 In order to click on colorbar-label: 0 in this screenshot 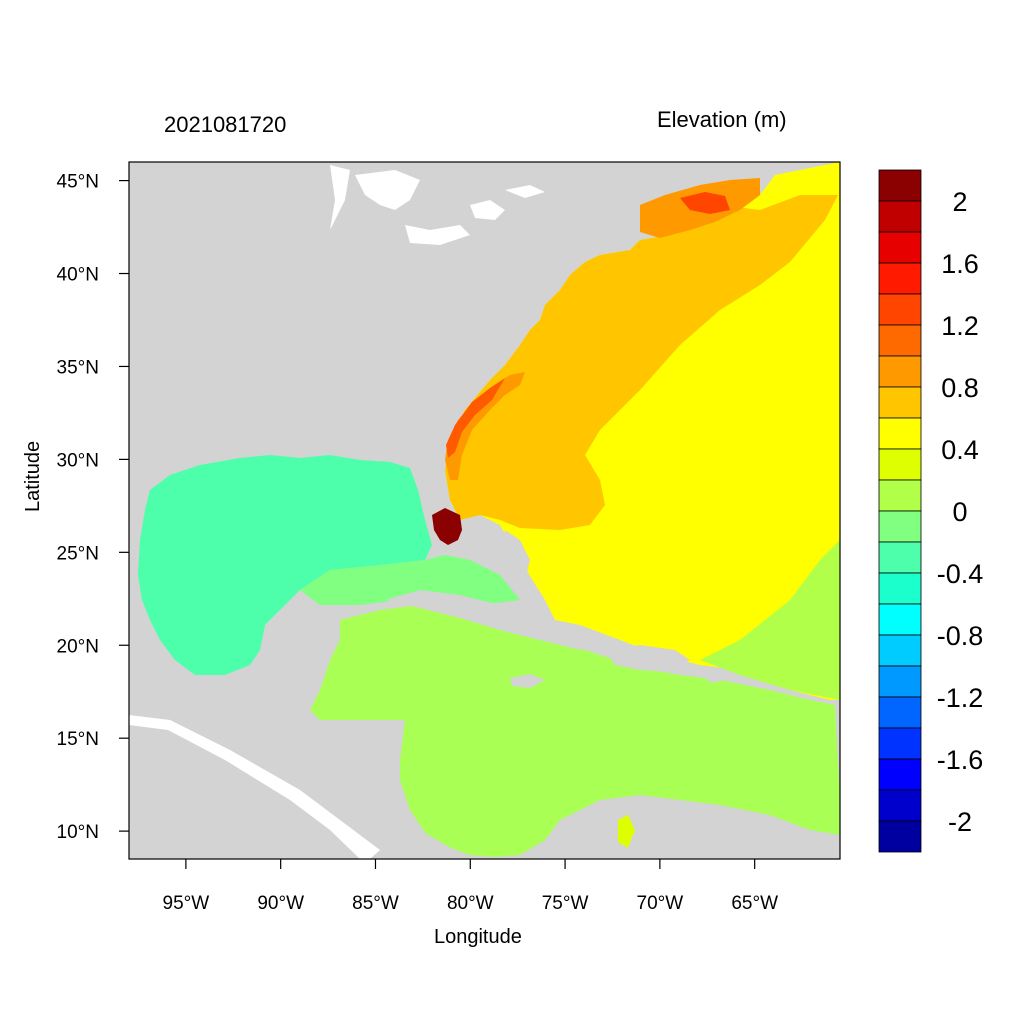, I will do `click(959, 512)`.